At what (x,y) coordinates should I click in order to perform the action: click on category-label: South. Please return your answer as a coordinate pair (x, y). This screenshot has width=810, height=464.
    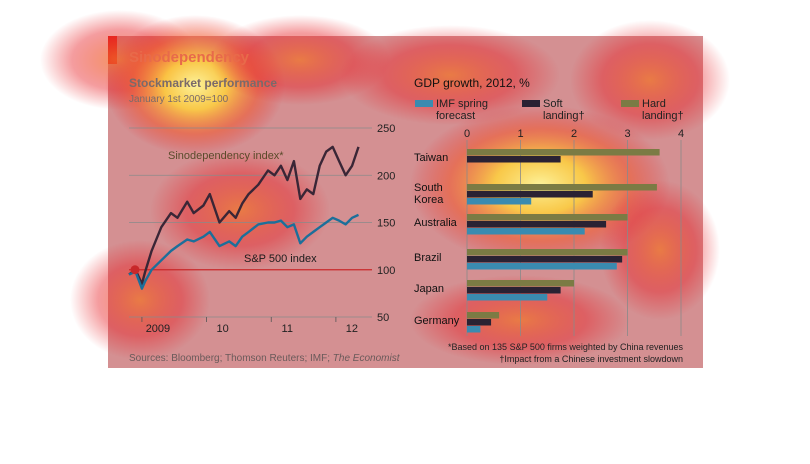
    Looking at the image, I should click on (428, 188).